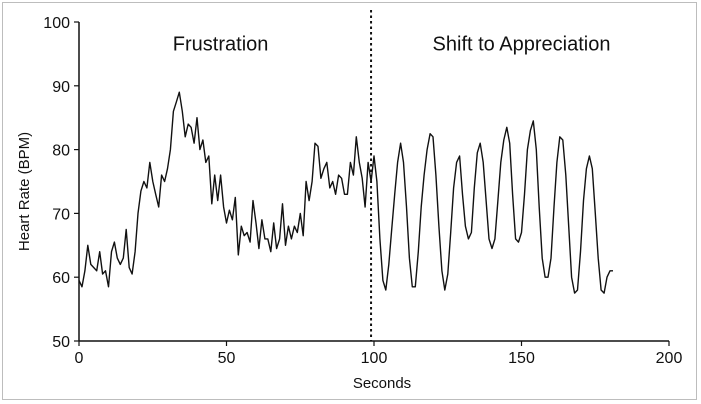 This screenshot has width=701, height=404. I want to click on x-tick-label: 100, so click(374, 358).